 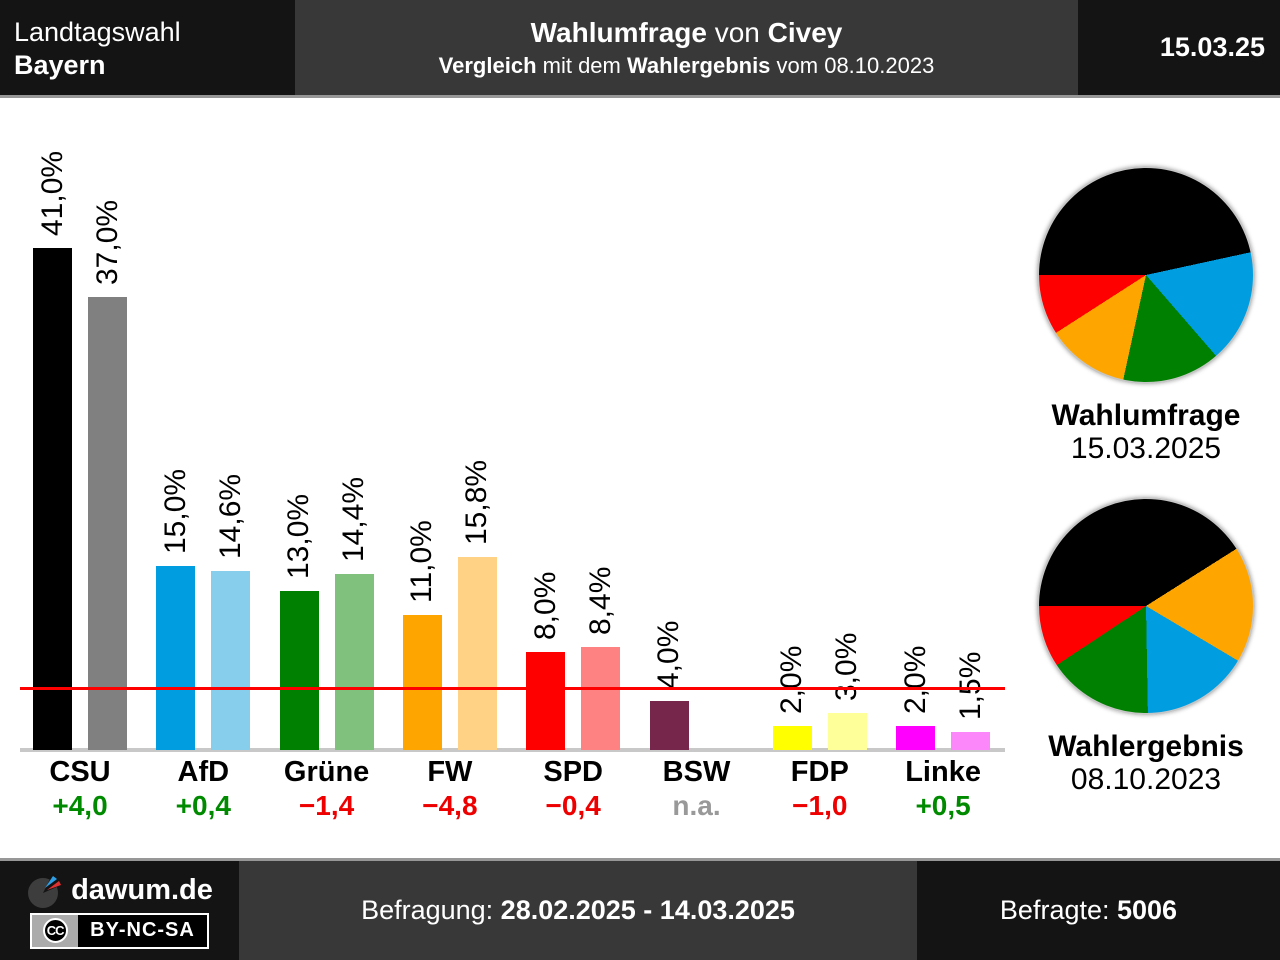 What do you see at coordinates (600, 600) in the screenshot?
I see `bar-value-spd-result: 8,4%` at bounding box center [600, 600].